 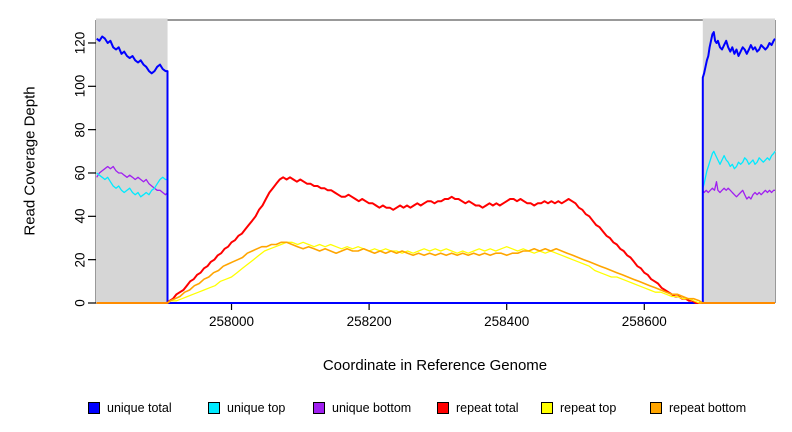 What do you see at coordinates (132, 160) in the screenshot?
I see `shaded-region-left` at bounding box center [132, 160].